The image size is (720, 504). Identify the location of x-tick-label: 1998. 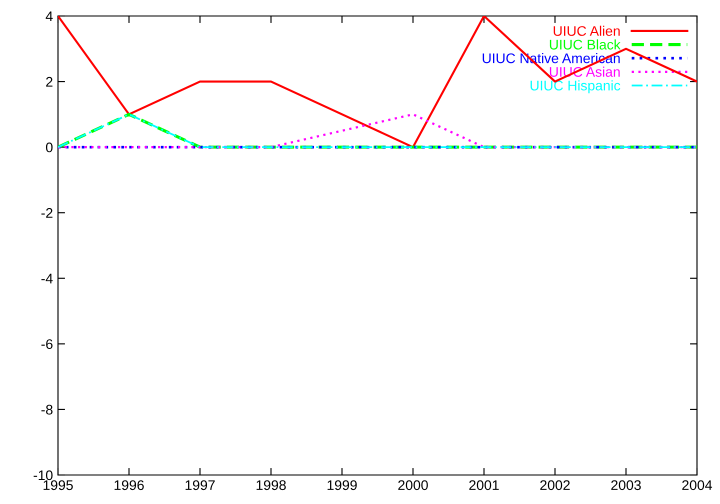
(271, 485).